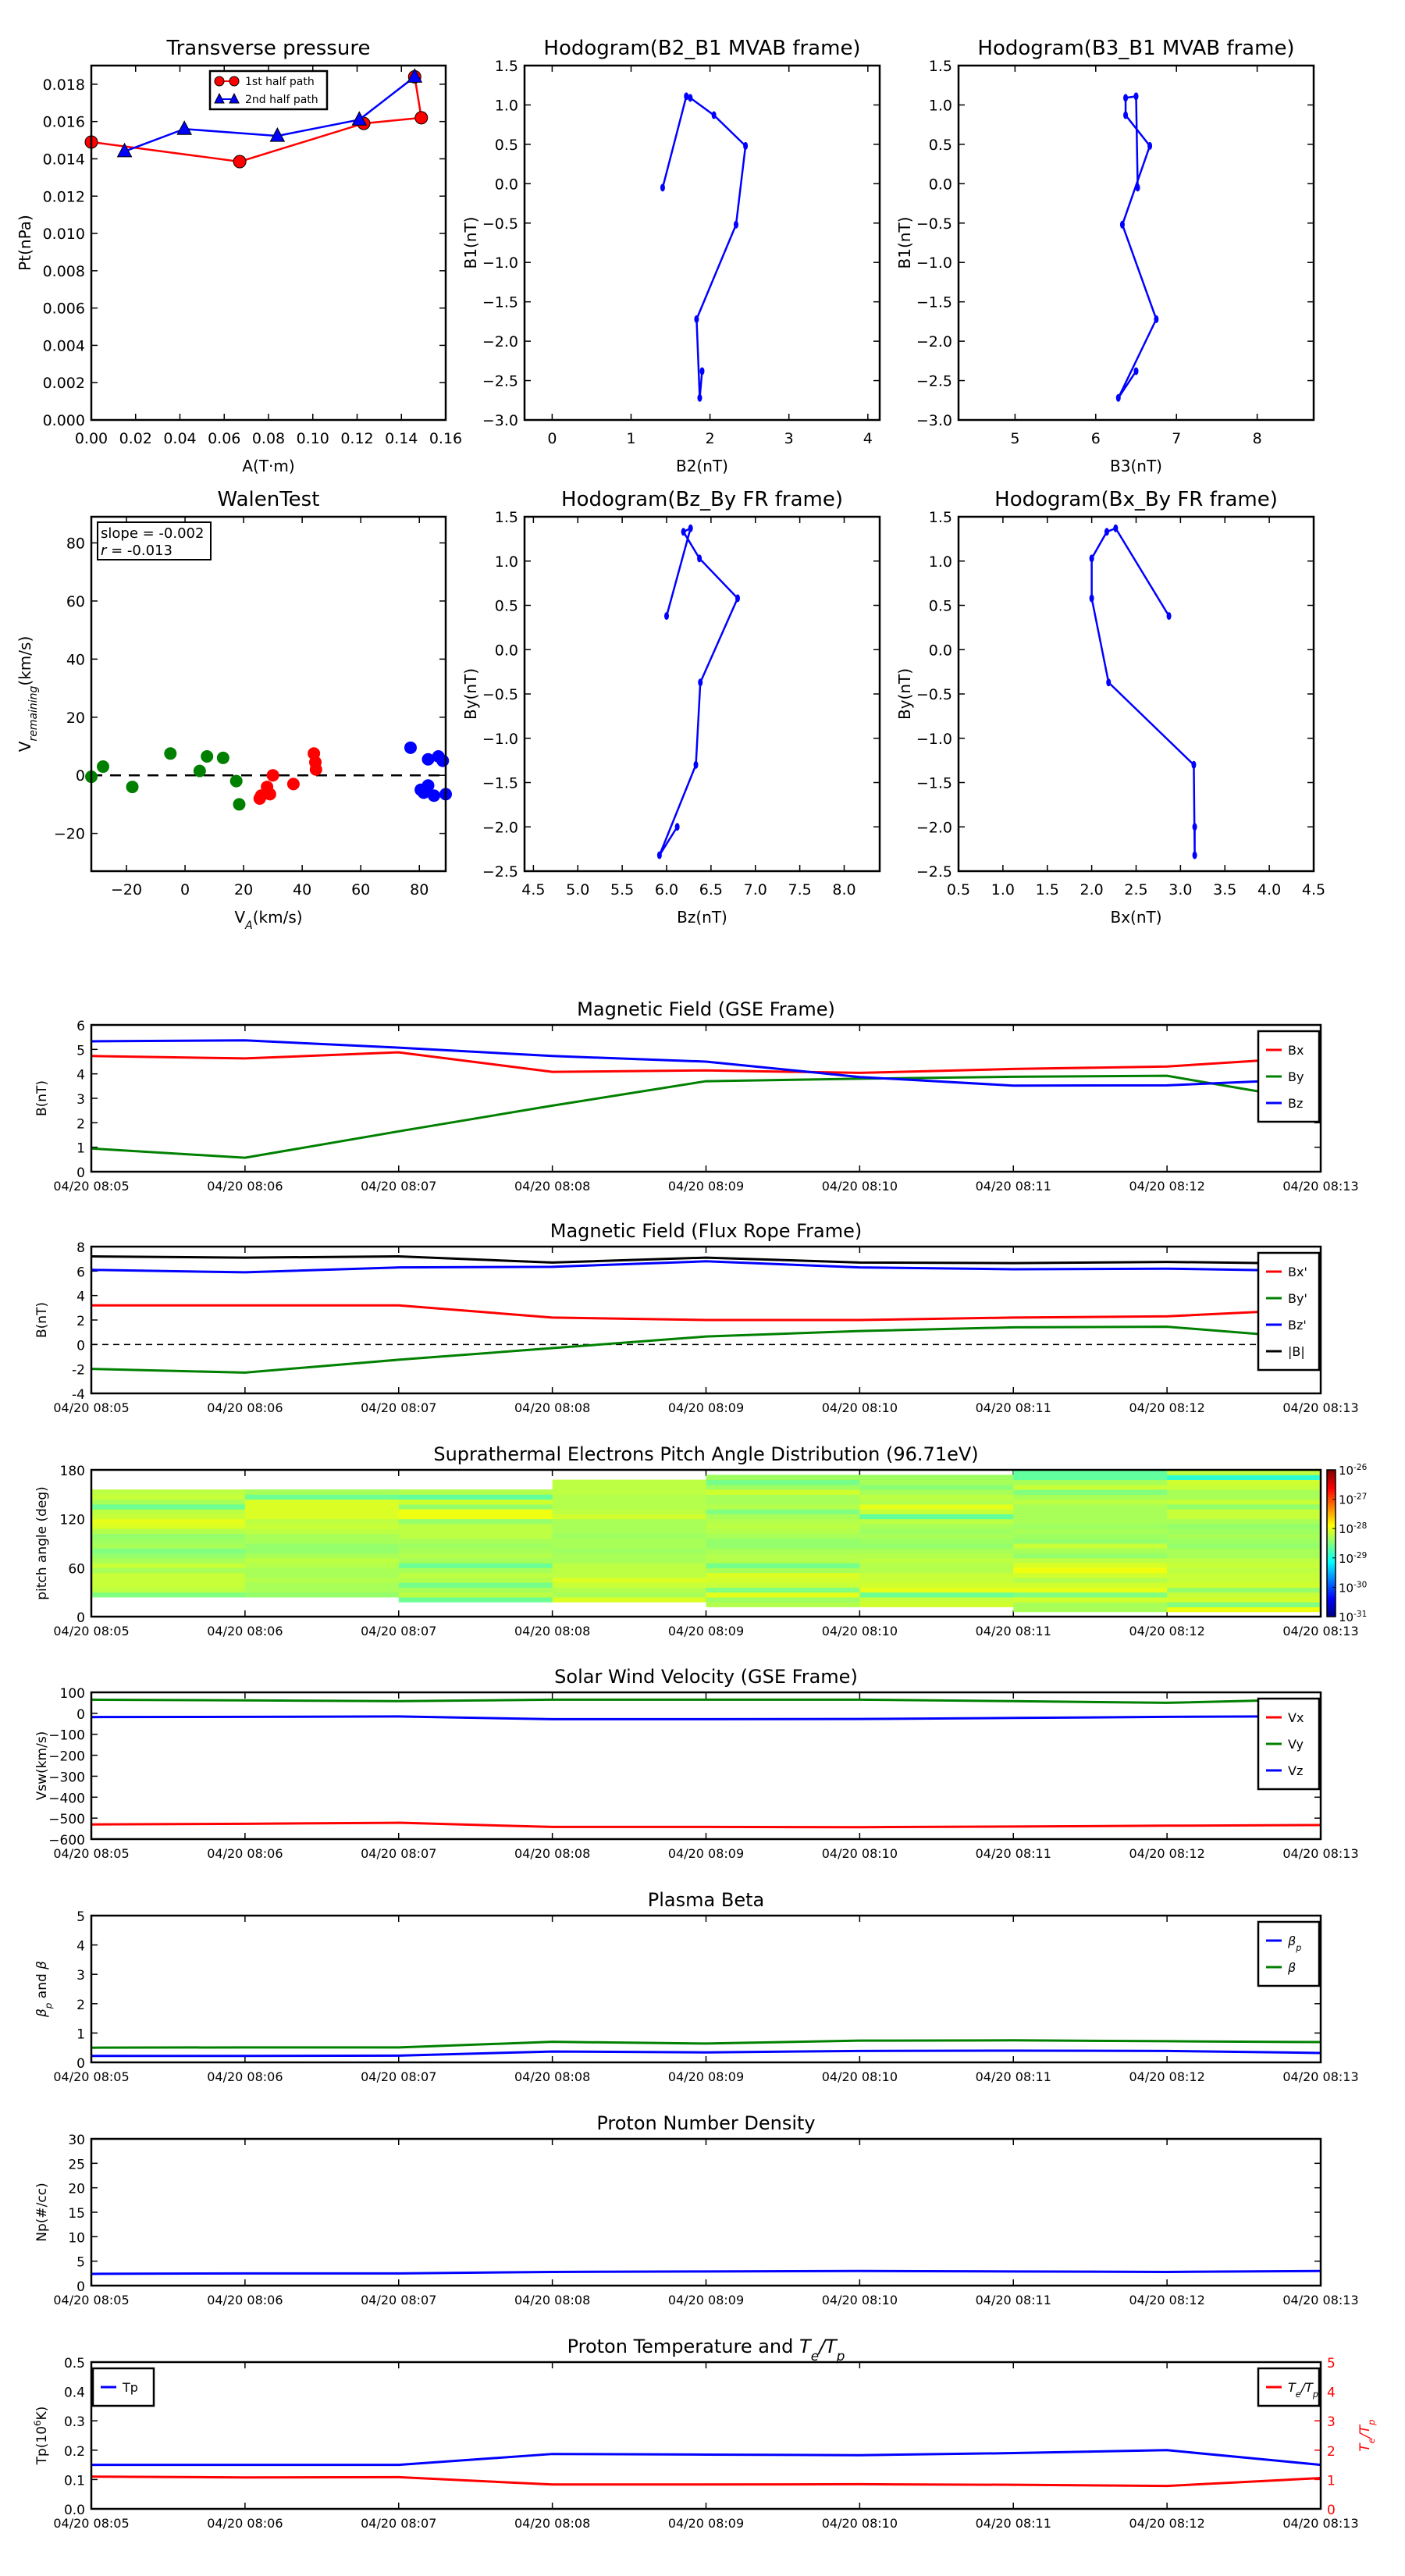  Describe the element at coordinates (1360, 1526) in the screenshot. I see `colorbar-label-part: -28` at that location.